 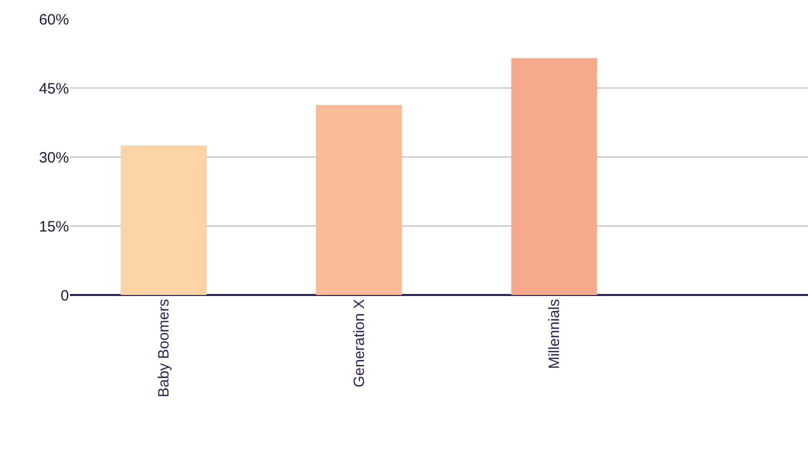 I want to click on y-tick-label: 15%, so click(x=53, y=227).